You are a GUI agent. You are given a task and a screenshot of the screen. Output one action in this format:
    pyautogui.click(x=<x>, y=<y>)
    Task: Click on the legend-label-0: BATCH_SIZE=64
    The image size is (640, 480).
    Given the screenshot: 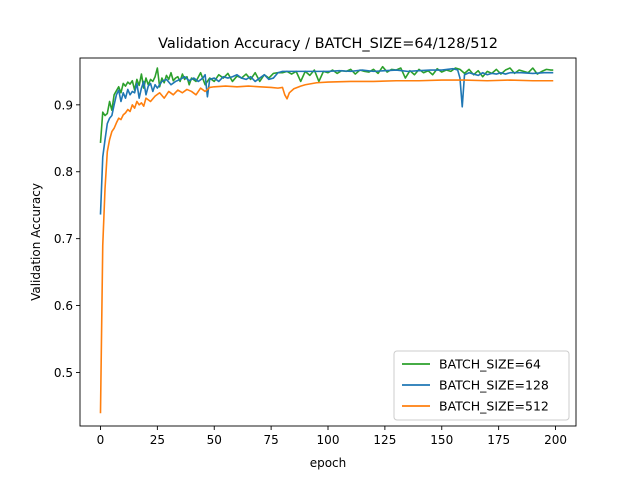 What is the action you would take?
    pyautogui.click(x=490, y=364)
    